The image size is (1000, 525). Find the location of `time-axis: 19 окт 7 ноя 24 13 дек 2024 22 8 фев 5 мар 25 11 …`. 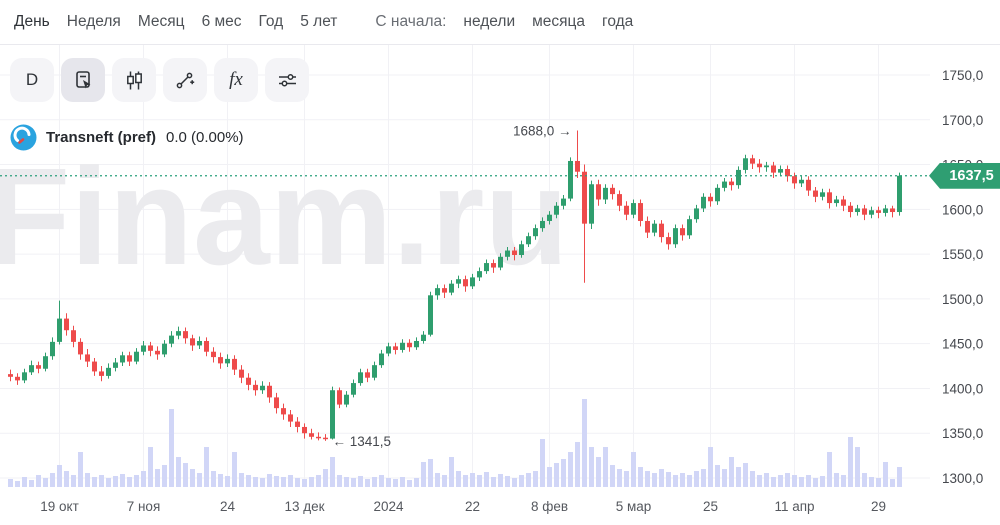

time-axis: 19 окт 7 ноя 24 13 дек 2024 22 8 фев 5 мар 25 11 … is located at coordinates (463, 506).